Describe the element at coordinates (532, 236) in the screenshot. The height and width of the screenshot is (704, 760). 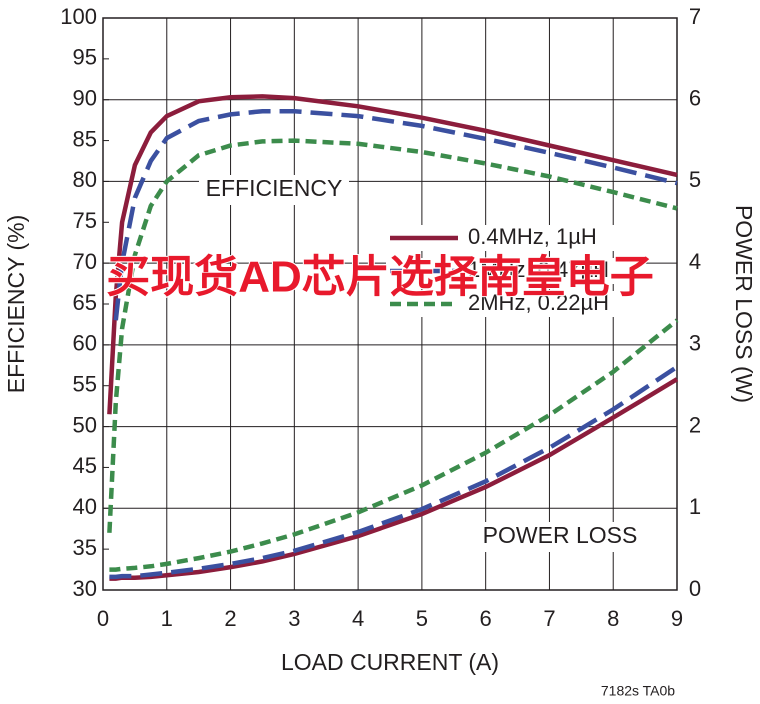
I see `legend-label: 0.4MHz, 1µH` at that location.